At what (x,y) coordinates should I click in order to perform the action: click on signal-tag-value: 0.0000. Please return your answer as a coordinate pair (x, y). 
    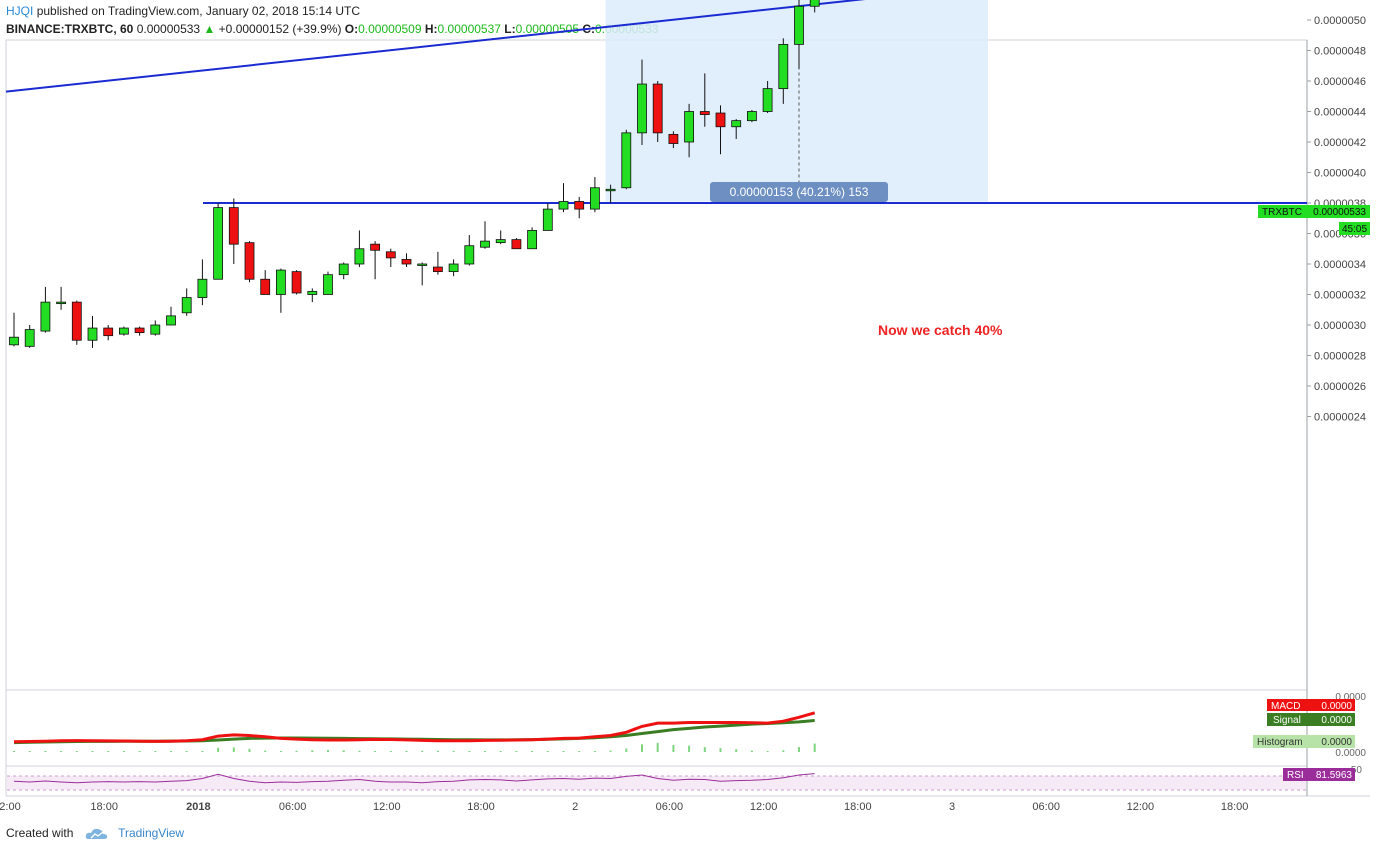
    Looking at the image, I should click on (1336, 720).